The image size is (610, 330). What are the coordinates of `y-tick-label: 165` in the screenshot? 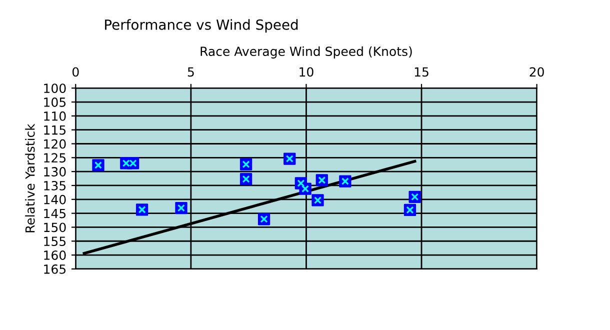 It's located at (55, 269).